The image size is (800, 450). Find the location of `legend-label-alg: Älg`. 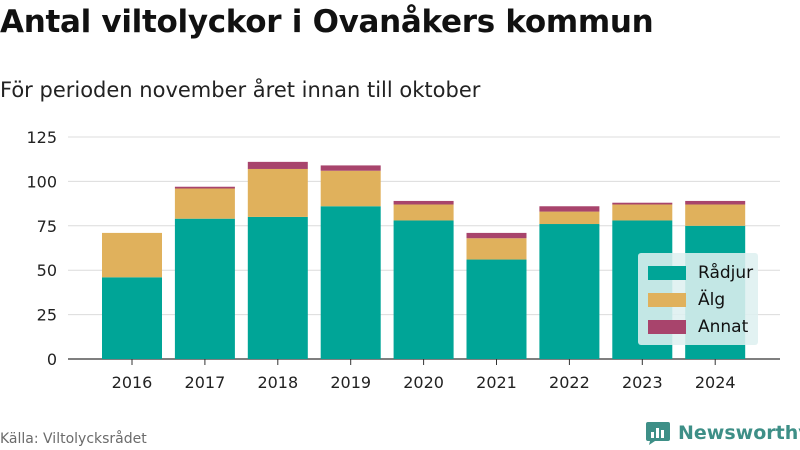

legend-label-alg: Älg is located at coordinates (712, 300).